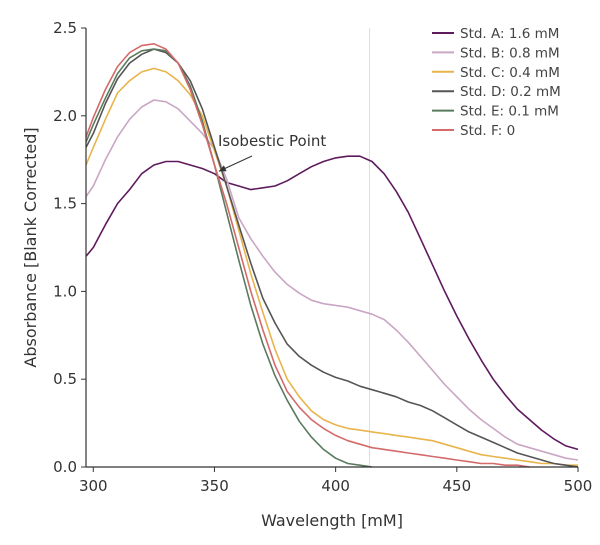 The width and height of the screenshot is (600, 545). I want to click on annotation-text: Isobestic Point, so click(272, 141).